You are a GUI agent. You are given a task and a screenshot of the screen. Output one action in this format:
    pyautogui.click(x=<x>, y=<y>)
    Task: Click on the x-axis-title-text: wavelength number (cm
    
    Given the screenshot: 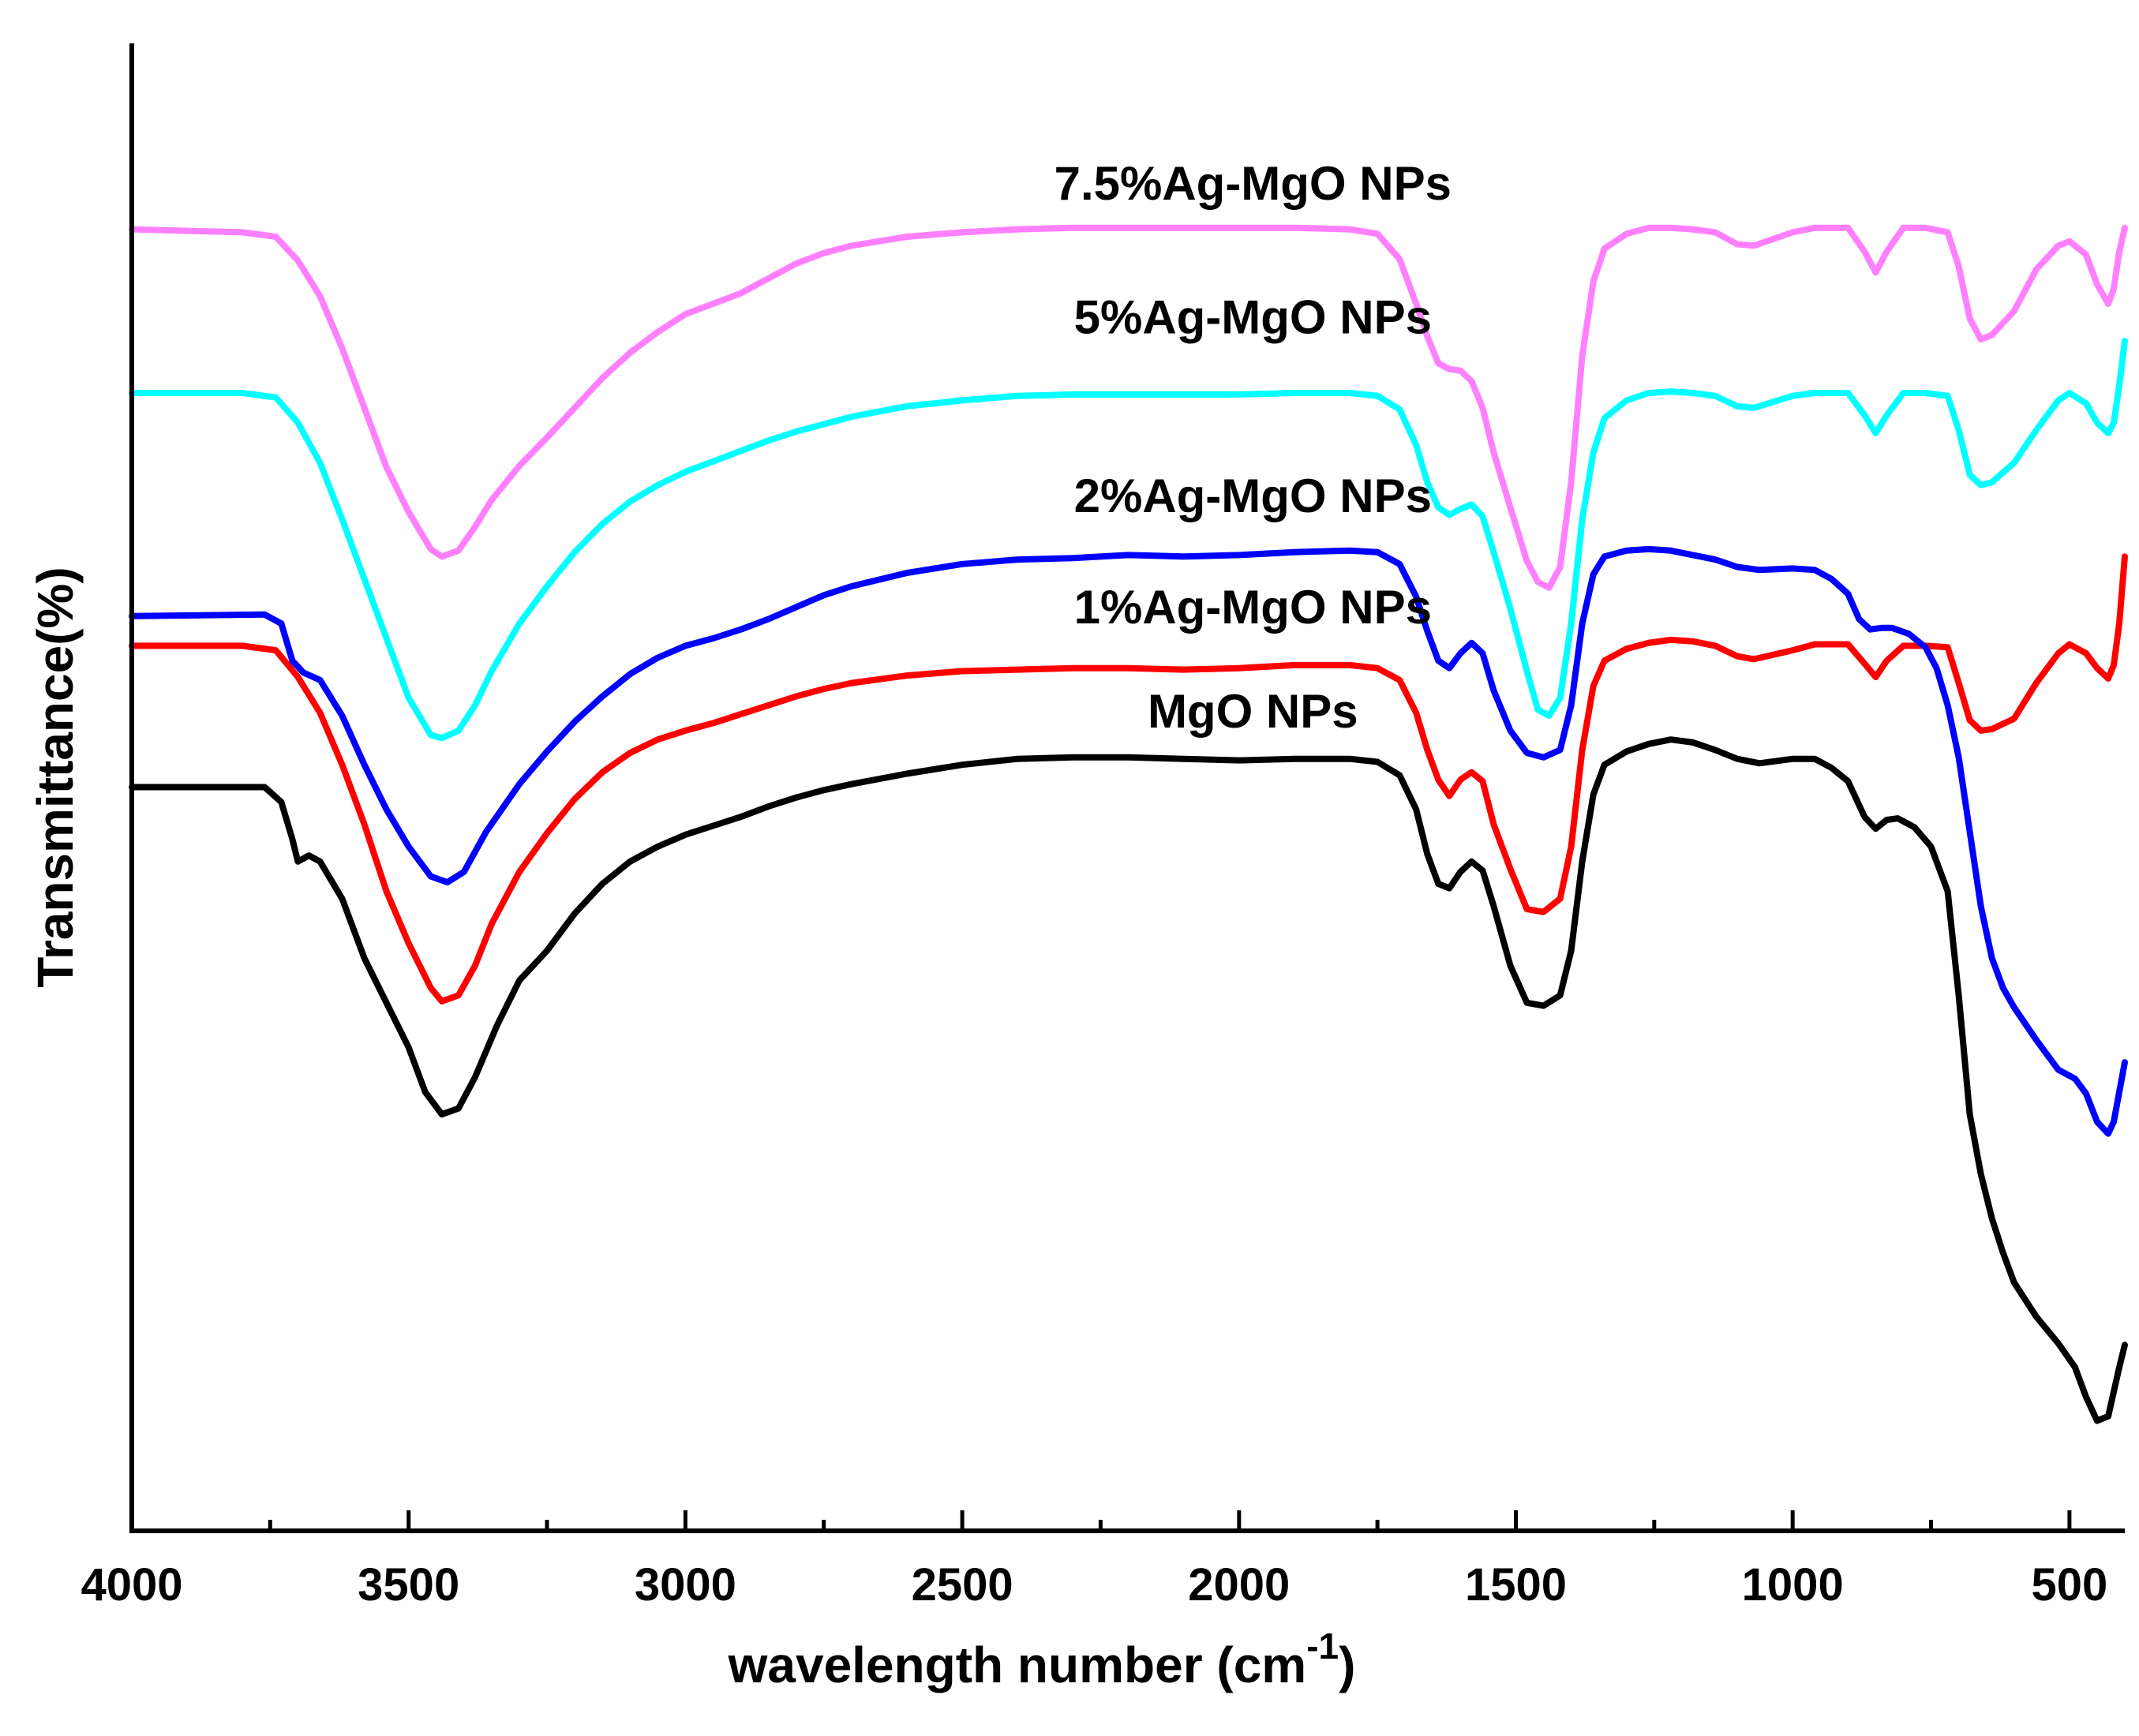 What is the action you would take?
    pyautogui.click(x=1017, y=1665)
    